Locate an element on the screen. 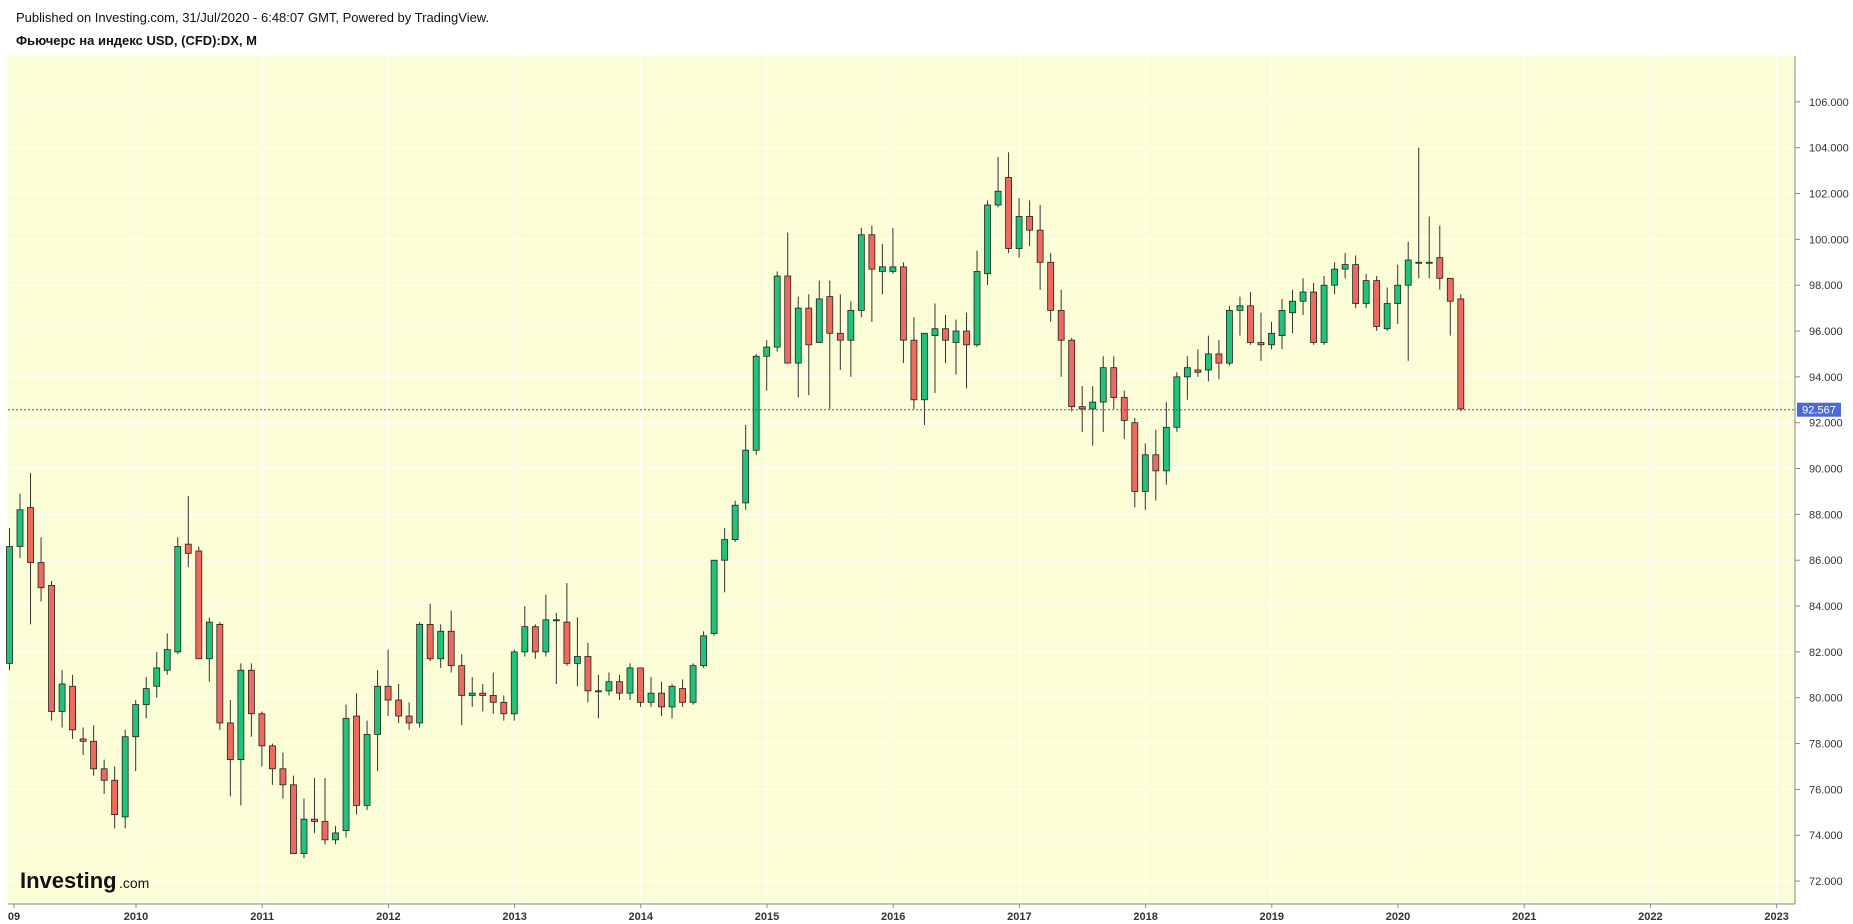 This screenshot has width=1853, height=924. y-tick-label: 84.000 is located at coordinates (1826, 607).